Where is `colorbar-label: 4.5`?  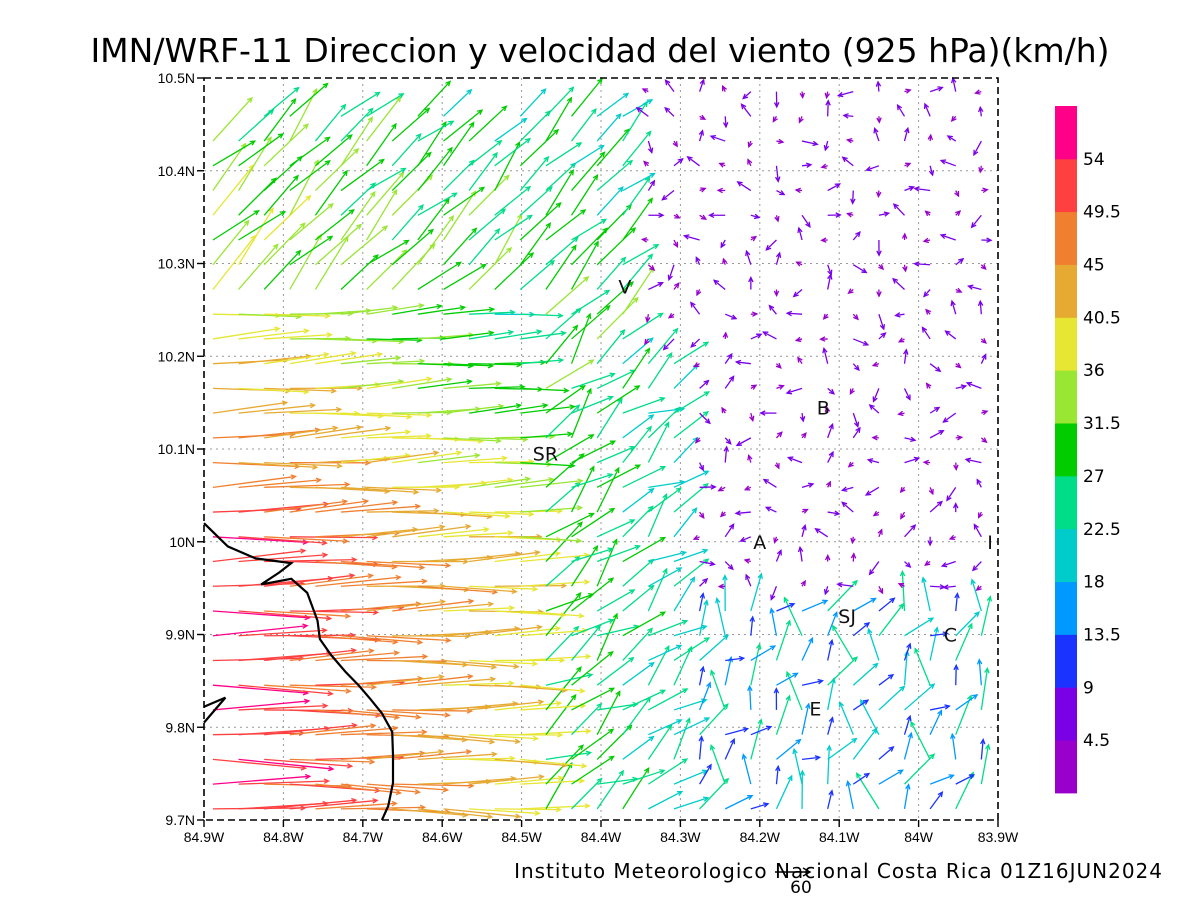 colorbar-label: 4.5 is located at coordinates (1096, 741).